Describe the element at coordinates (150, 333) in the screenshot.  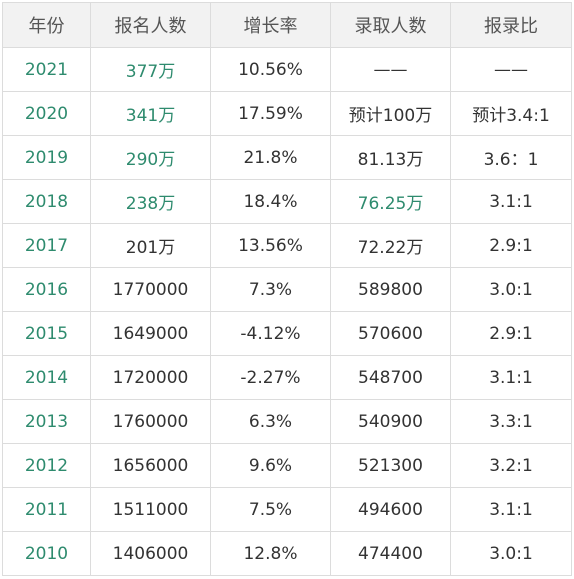
I see `cell-applicants: 1649000` at that location.